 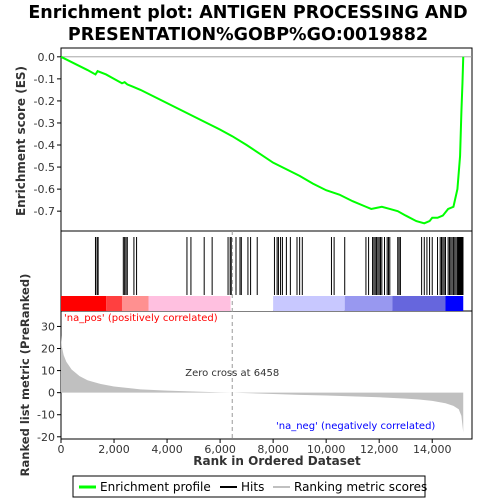 I want to click on metric-y-axis-label: Ranked list metric (PreRanked), so click(x=25, y=375).